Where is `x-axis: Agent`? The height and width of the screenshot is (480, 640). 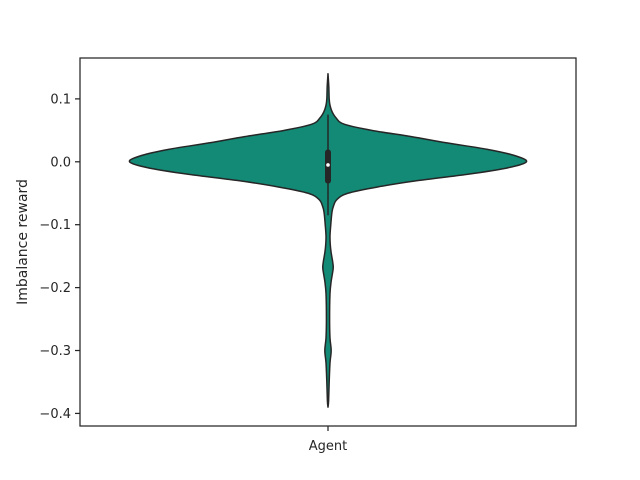
x-axis: Agent is located at coordinates (328, 440).